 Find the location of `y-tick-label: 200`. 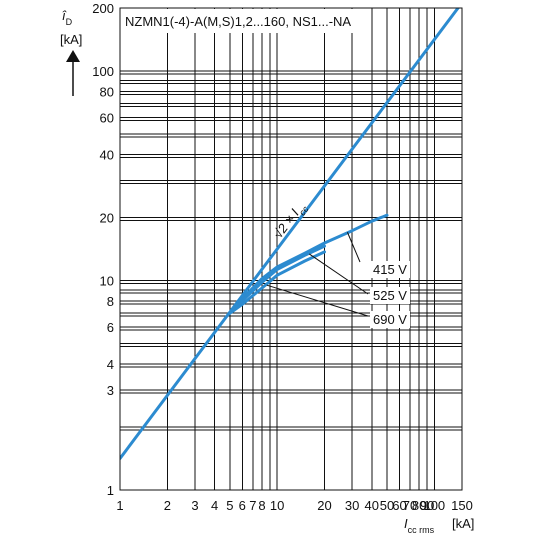

y-tick-label: 200 is located at coordinates (103, 8).